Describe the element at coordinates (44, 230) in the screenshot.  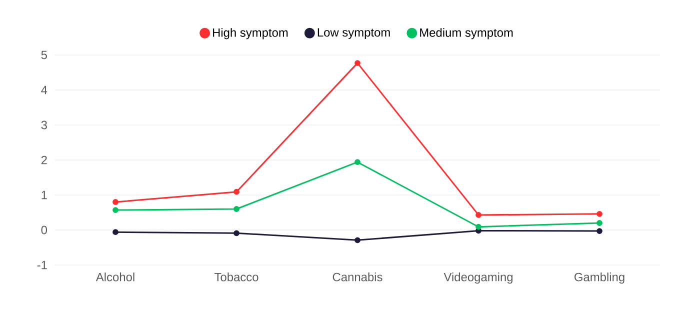
I see `y-tick-label: 0` at that location.